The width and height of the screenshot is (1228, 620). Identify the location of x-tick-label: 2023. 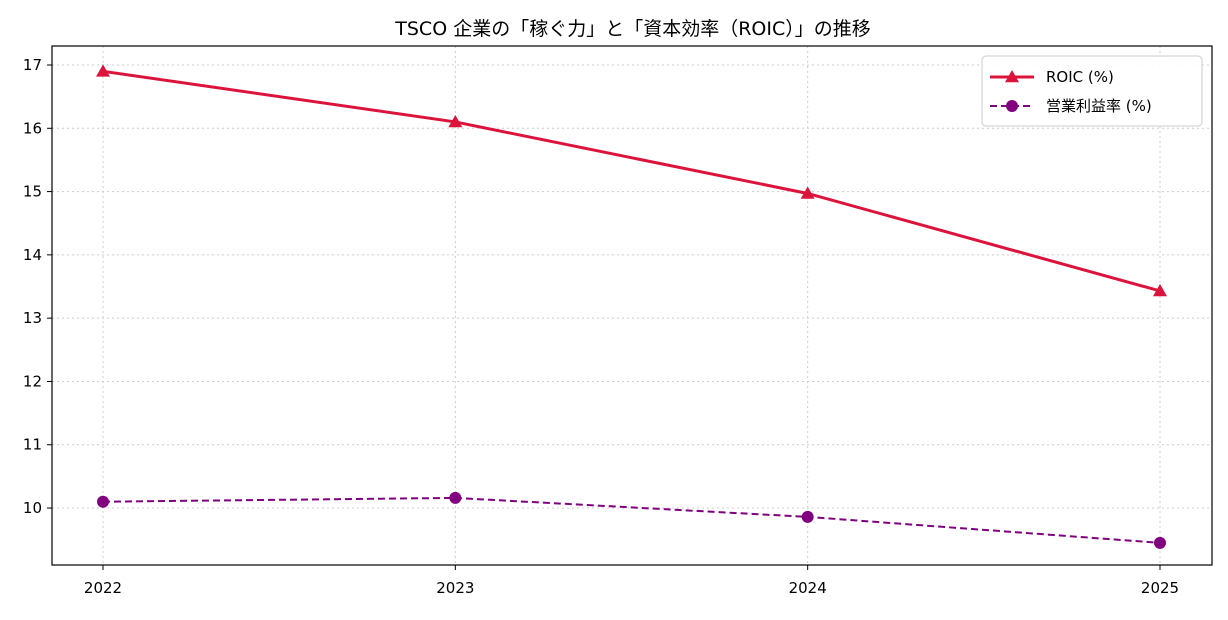
(455, 588).